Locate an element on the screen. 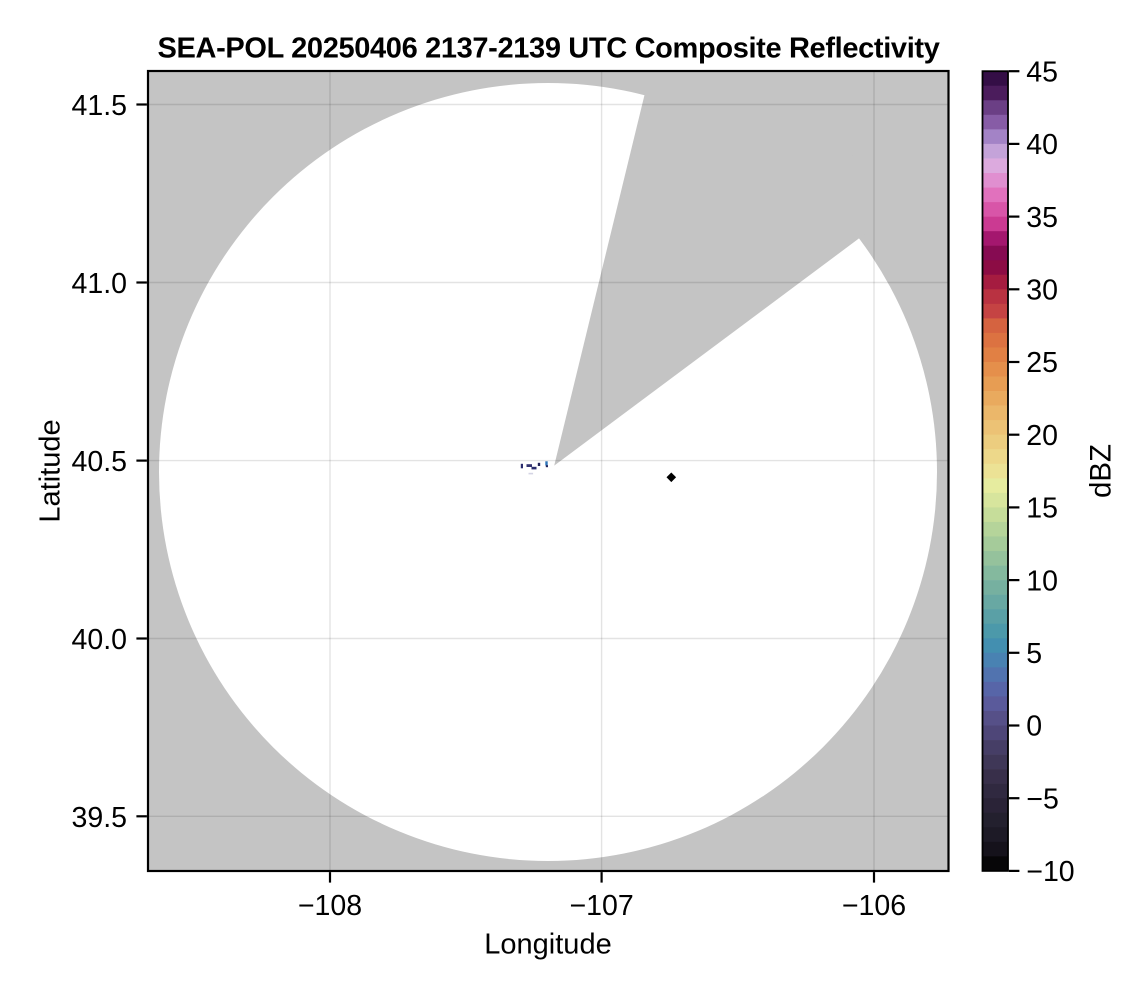 The image size is (1146, 990). svg-text: 39.5 is located at coordinates (99, 818).